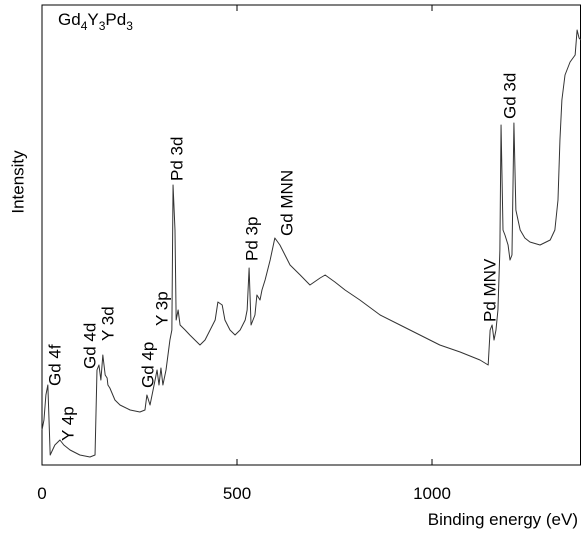 The width and height of the screenshot is (581, 534). What do you see at coordinates (115, 19) in the screenshot?
I see `title-text: Pd` at bounding box center [115, 19].